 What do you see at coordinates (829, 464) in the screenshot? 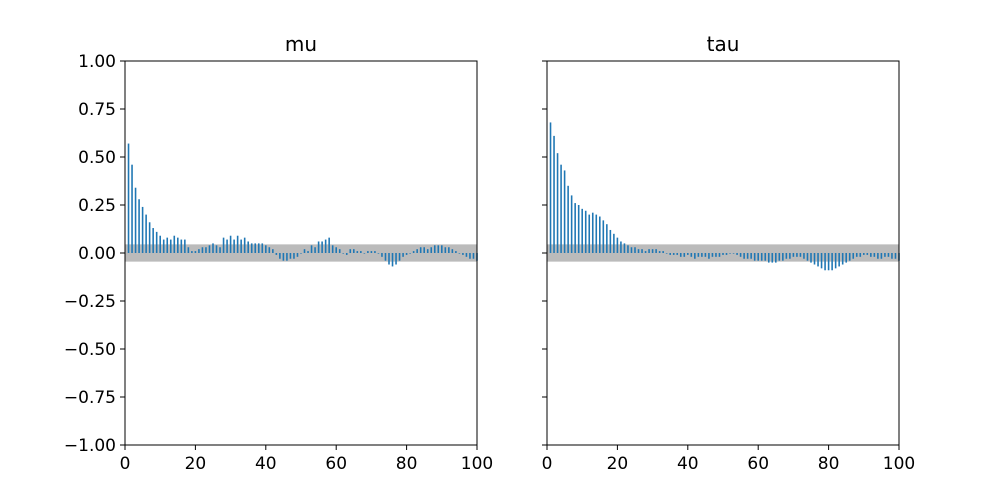
I see `x-tick-label: 80` at bounding box center [829, 464].